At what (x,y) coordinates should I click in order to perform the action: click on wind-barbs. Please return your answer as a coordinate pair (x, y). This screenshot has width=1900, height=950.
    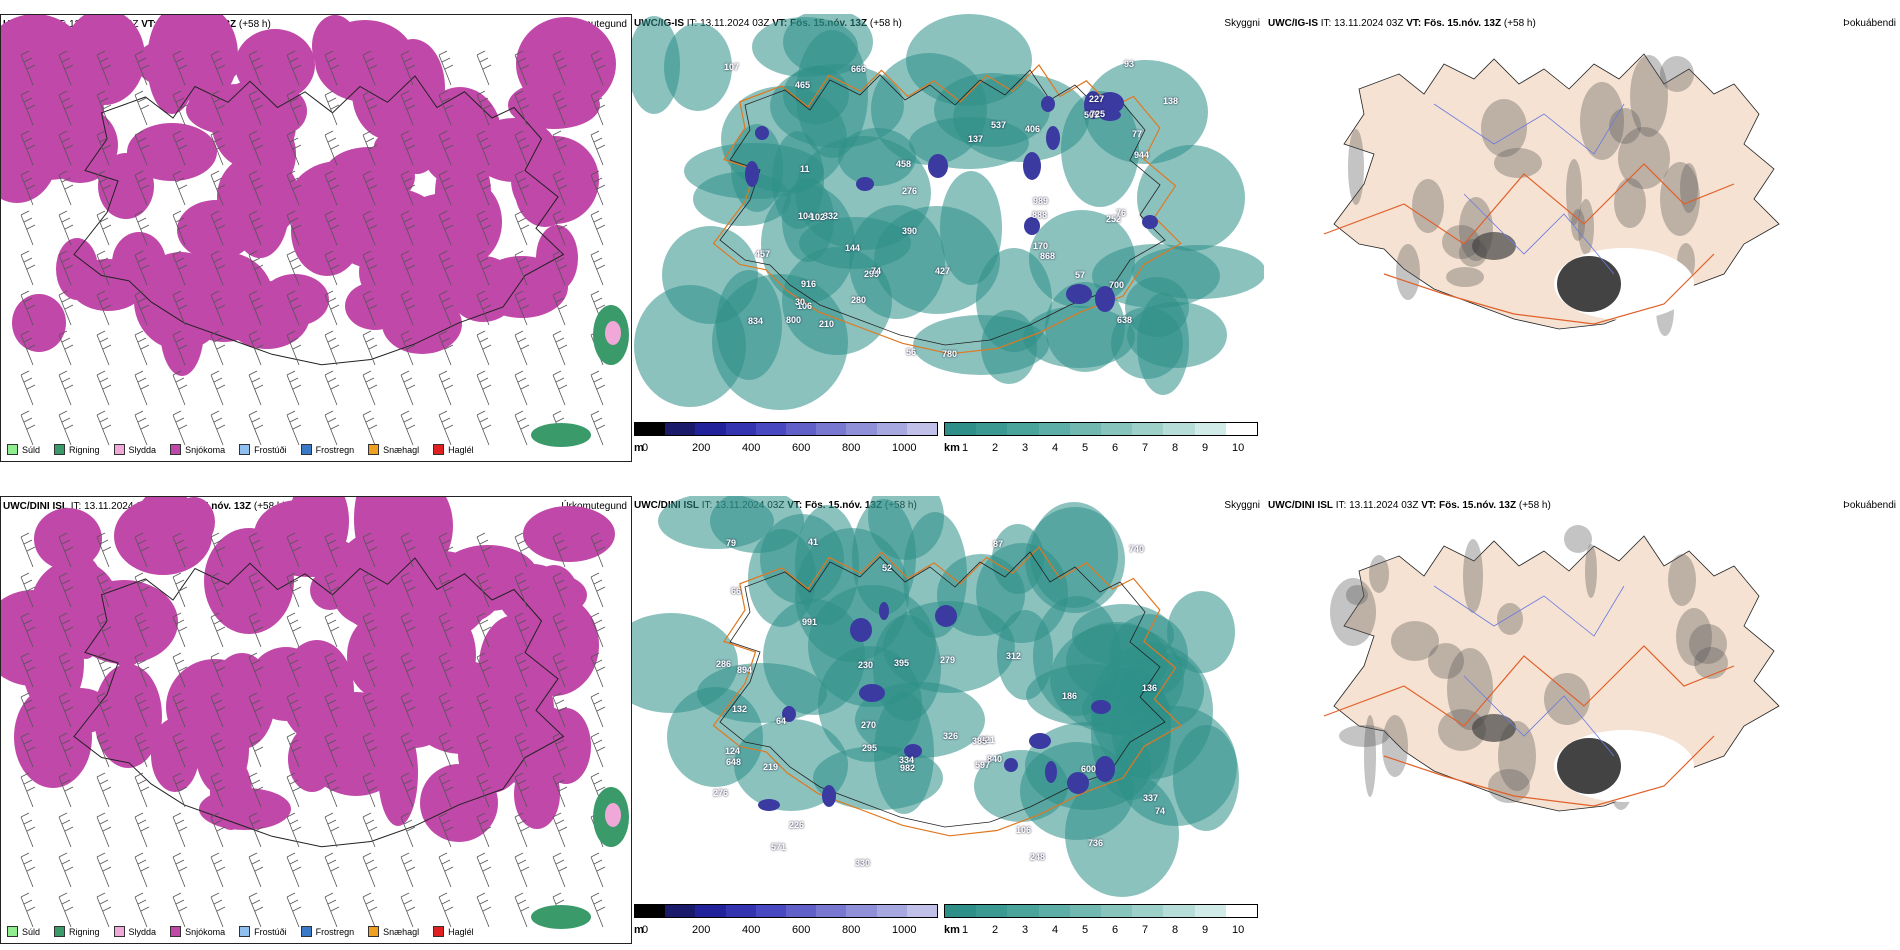
    Looking at the image, I should click on (313, 730).